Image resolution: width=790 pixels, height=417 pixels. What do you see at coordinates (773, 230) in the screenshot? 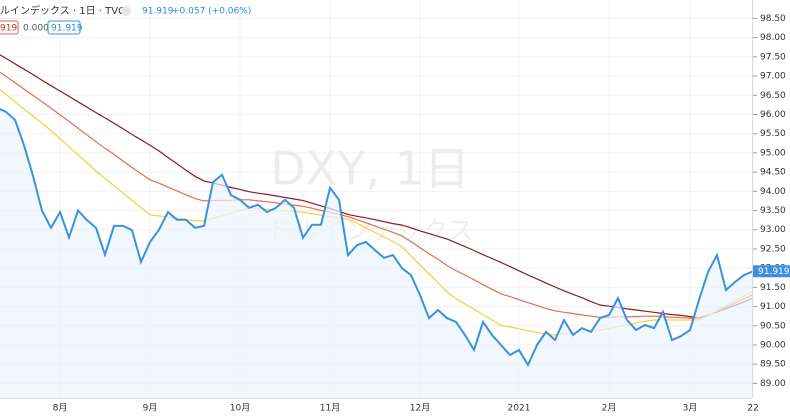
I see `y-tick-label: 93.00` at bounding box center [773, 230].